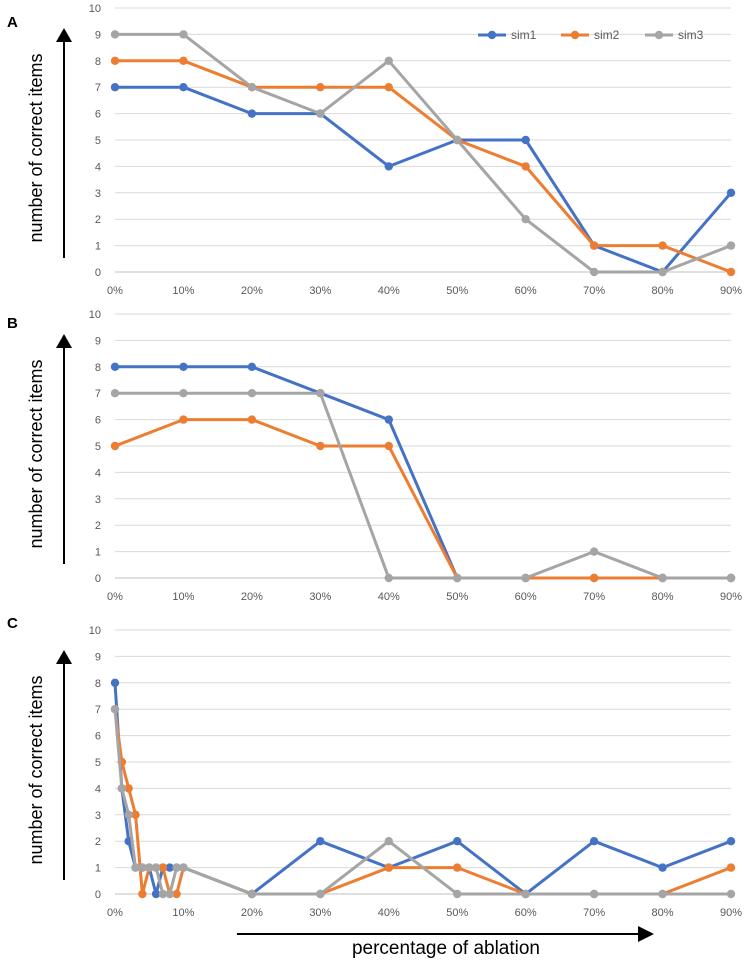 The height and width of the screenshot is (965, 749). Describe the element at coordinates (446, 948) in the screenshot. I see `x-axis-label: percentage of ablation` at that location.